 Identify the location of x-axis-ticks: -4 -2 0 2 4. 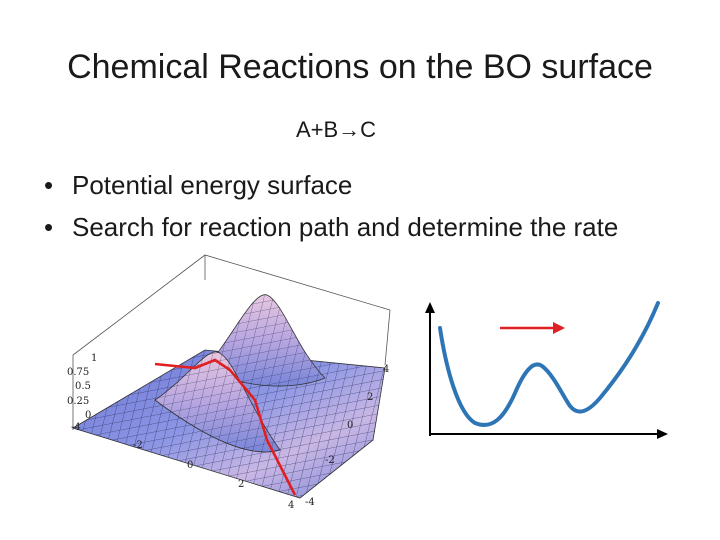
(182, 466).